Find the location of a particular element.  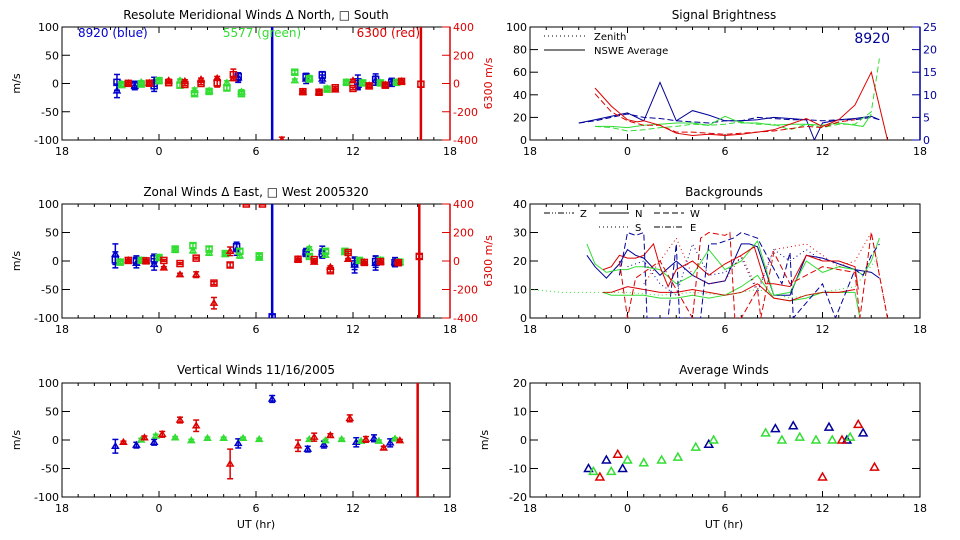

y2-tick-label: 20 is located at coordinates (930, 50).